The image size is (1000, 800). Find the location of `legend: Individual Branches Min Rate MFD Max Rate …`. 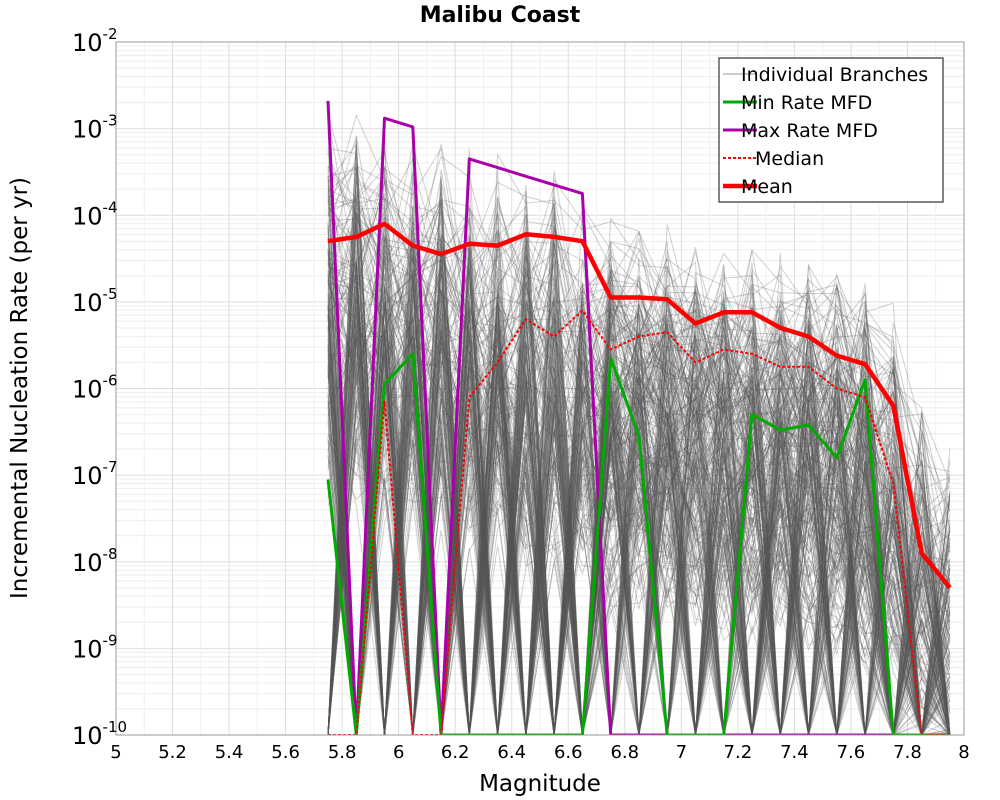

legend: Individual Branches Min Rate MFD Max Rate … is located at coordinates (831, 130).